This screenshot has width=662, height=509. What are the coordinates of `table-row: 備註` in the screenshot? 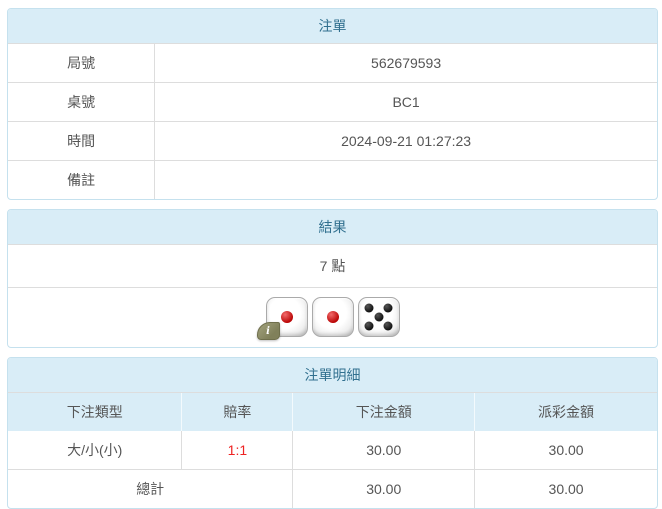 It's located at (332, 179).